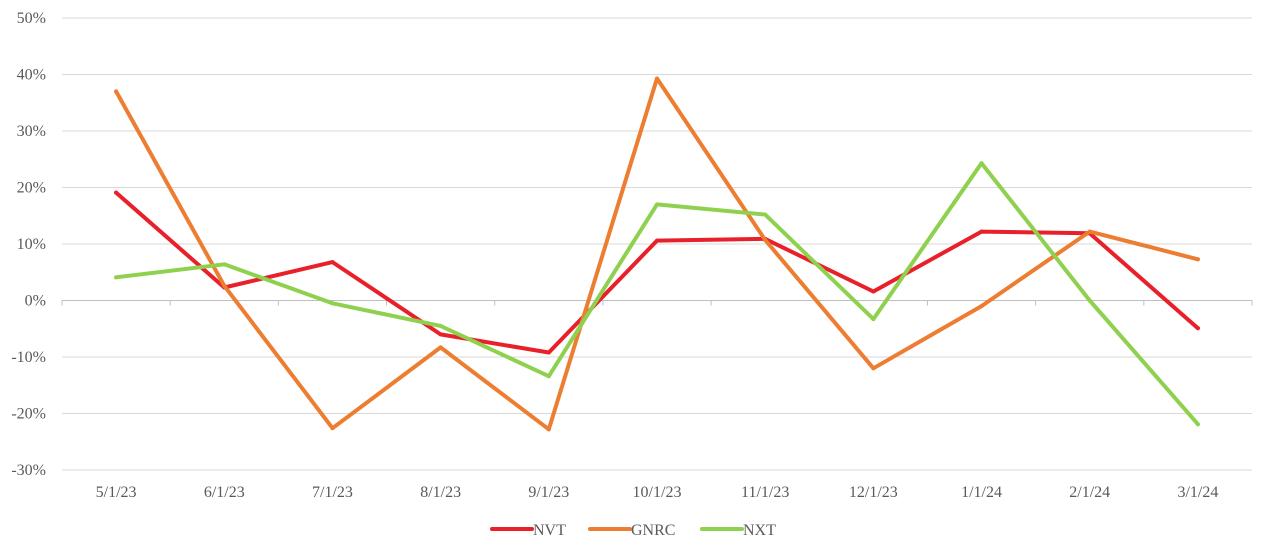 The height and width of the screenshot is (550, 1262). What do you see at coordinates (31, 131) in the screenshot?
I see `y-tick-label: 30%` at bounding box center [31, 131].